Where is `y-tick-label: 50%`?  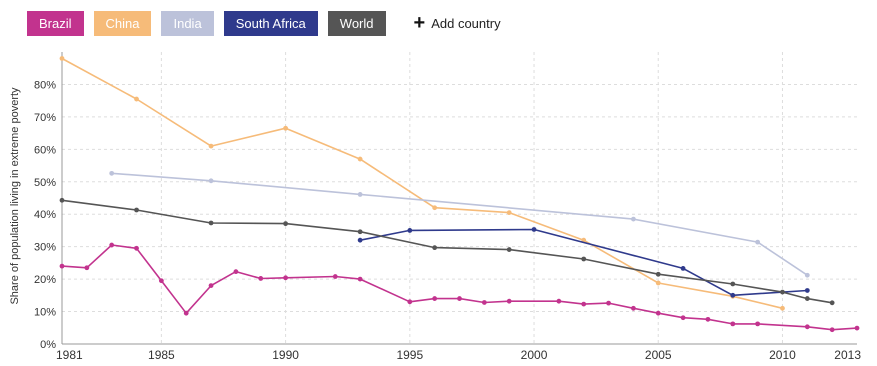
y-tick-label: 50% is located at coordinates (45, 183).